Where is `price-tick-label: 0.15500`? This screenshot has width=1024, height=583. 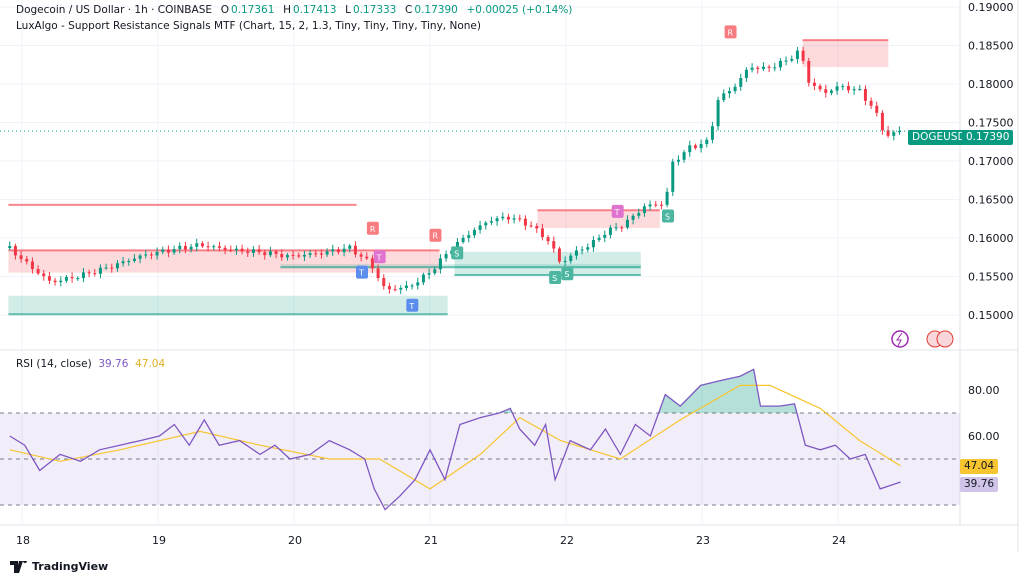 price-tick-label: 0.15500 is located at coordinates (991, 277).